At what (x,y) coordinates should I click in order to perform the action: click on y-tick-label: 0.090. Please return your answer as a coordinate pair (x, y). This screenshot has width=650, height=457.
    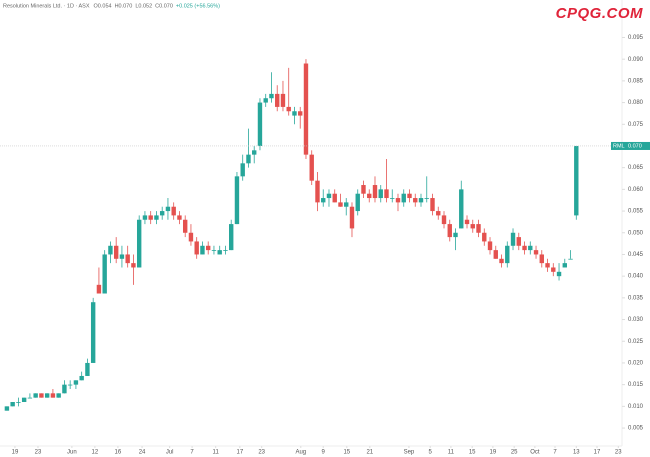
    Looking at the image, I should click on (636, 60).